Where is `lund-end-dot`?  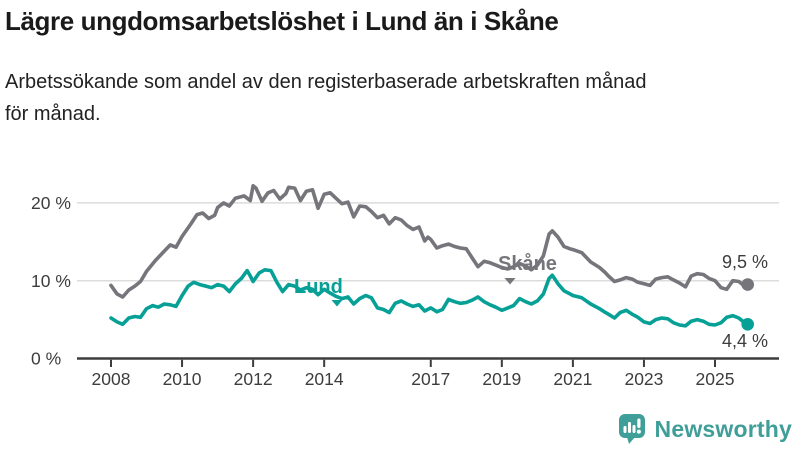 lund-end-dot is located at coordinates (747, 324).